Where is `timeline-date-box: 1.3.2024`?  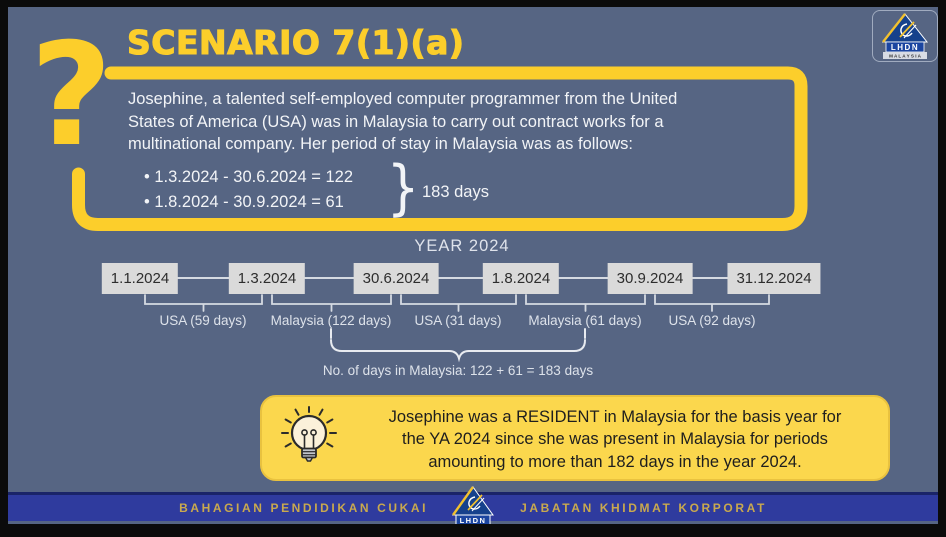
timeline-date-box: 1.3.2024 is located at coordinates (267, 278).